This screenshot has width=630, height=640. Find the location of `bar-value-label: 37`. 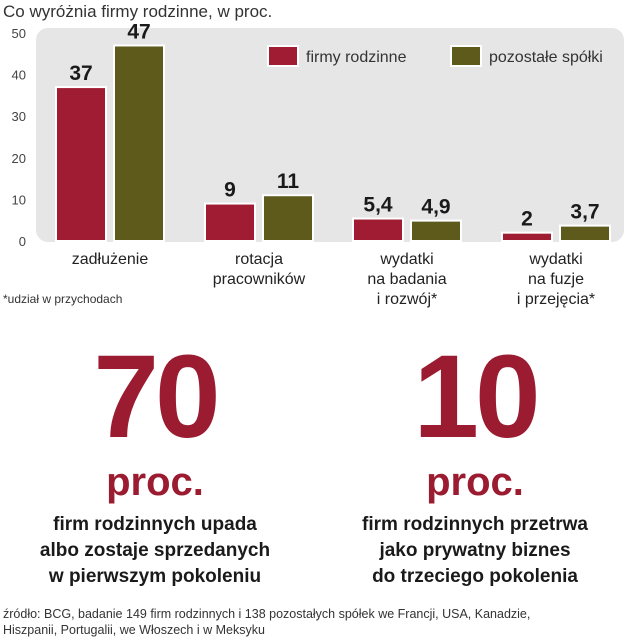

bar-value-label: 37 is located at coordinates (80, 73).